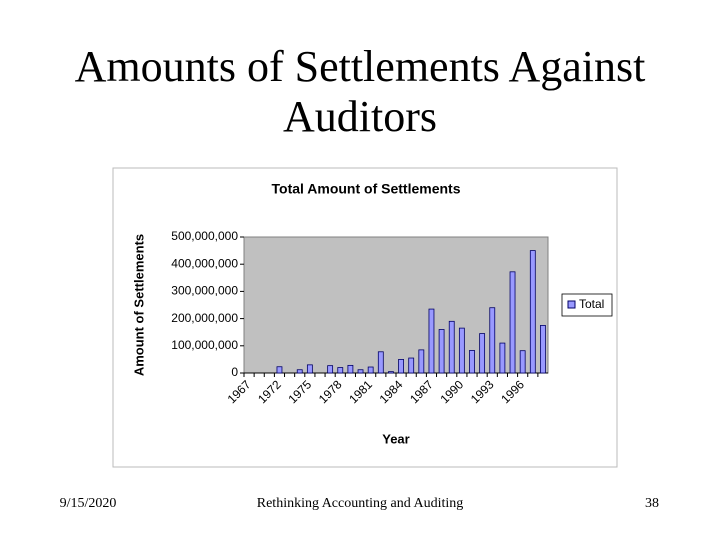  I want to click on footer-center: Rethinking Accounting and Auditing, so click(360, 503).